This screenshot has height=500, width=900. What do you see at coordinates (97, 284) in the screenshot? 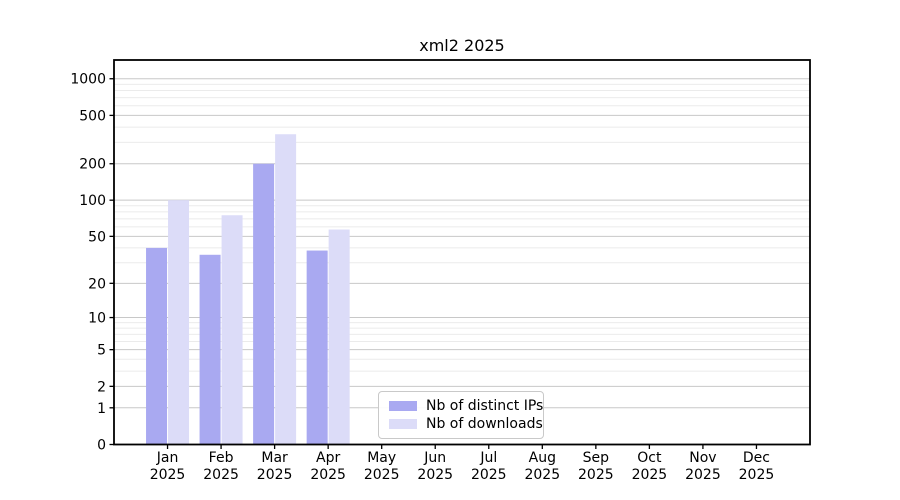
I see `y-tick-label: 20` at bounding box center [97, 284].